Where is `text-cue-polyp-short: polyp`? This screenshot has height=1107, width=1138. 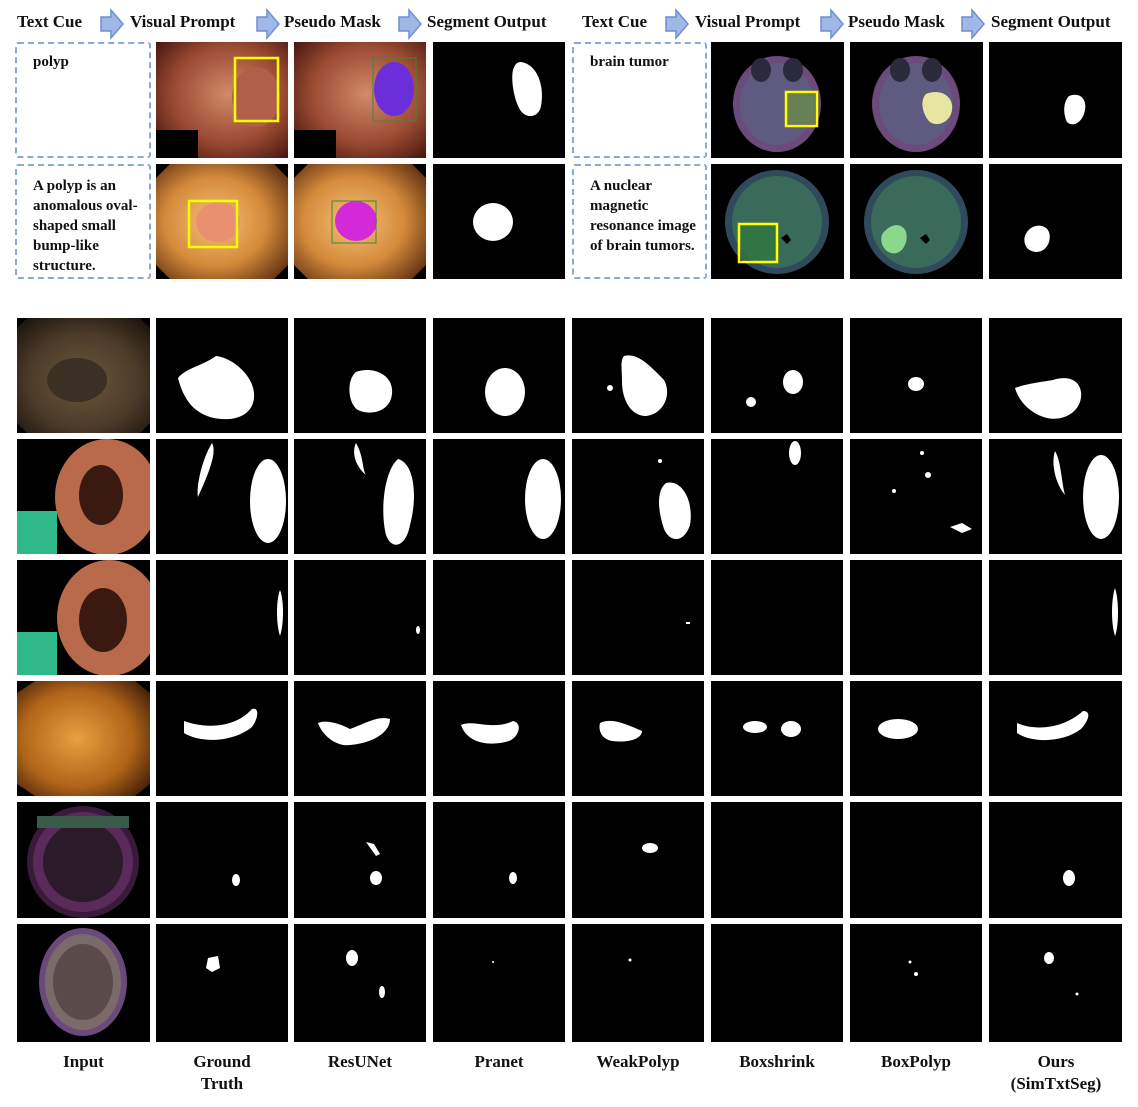
text-cue-polyp-short: polyp is located at coordinates (83, 100).